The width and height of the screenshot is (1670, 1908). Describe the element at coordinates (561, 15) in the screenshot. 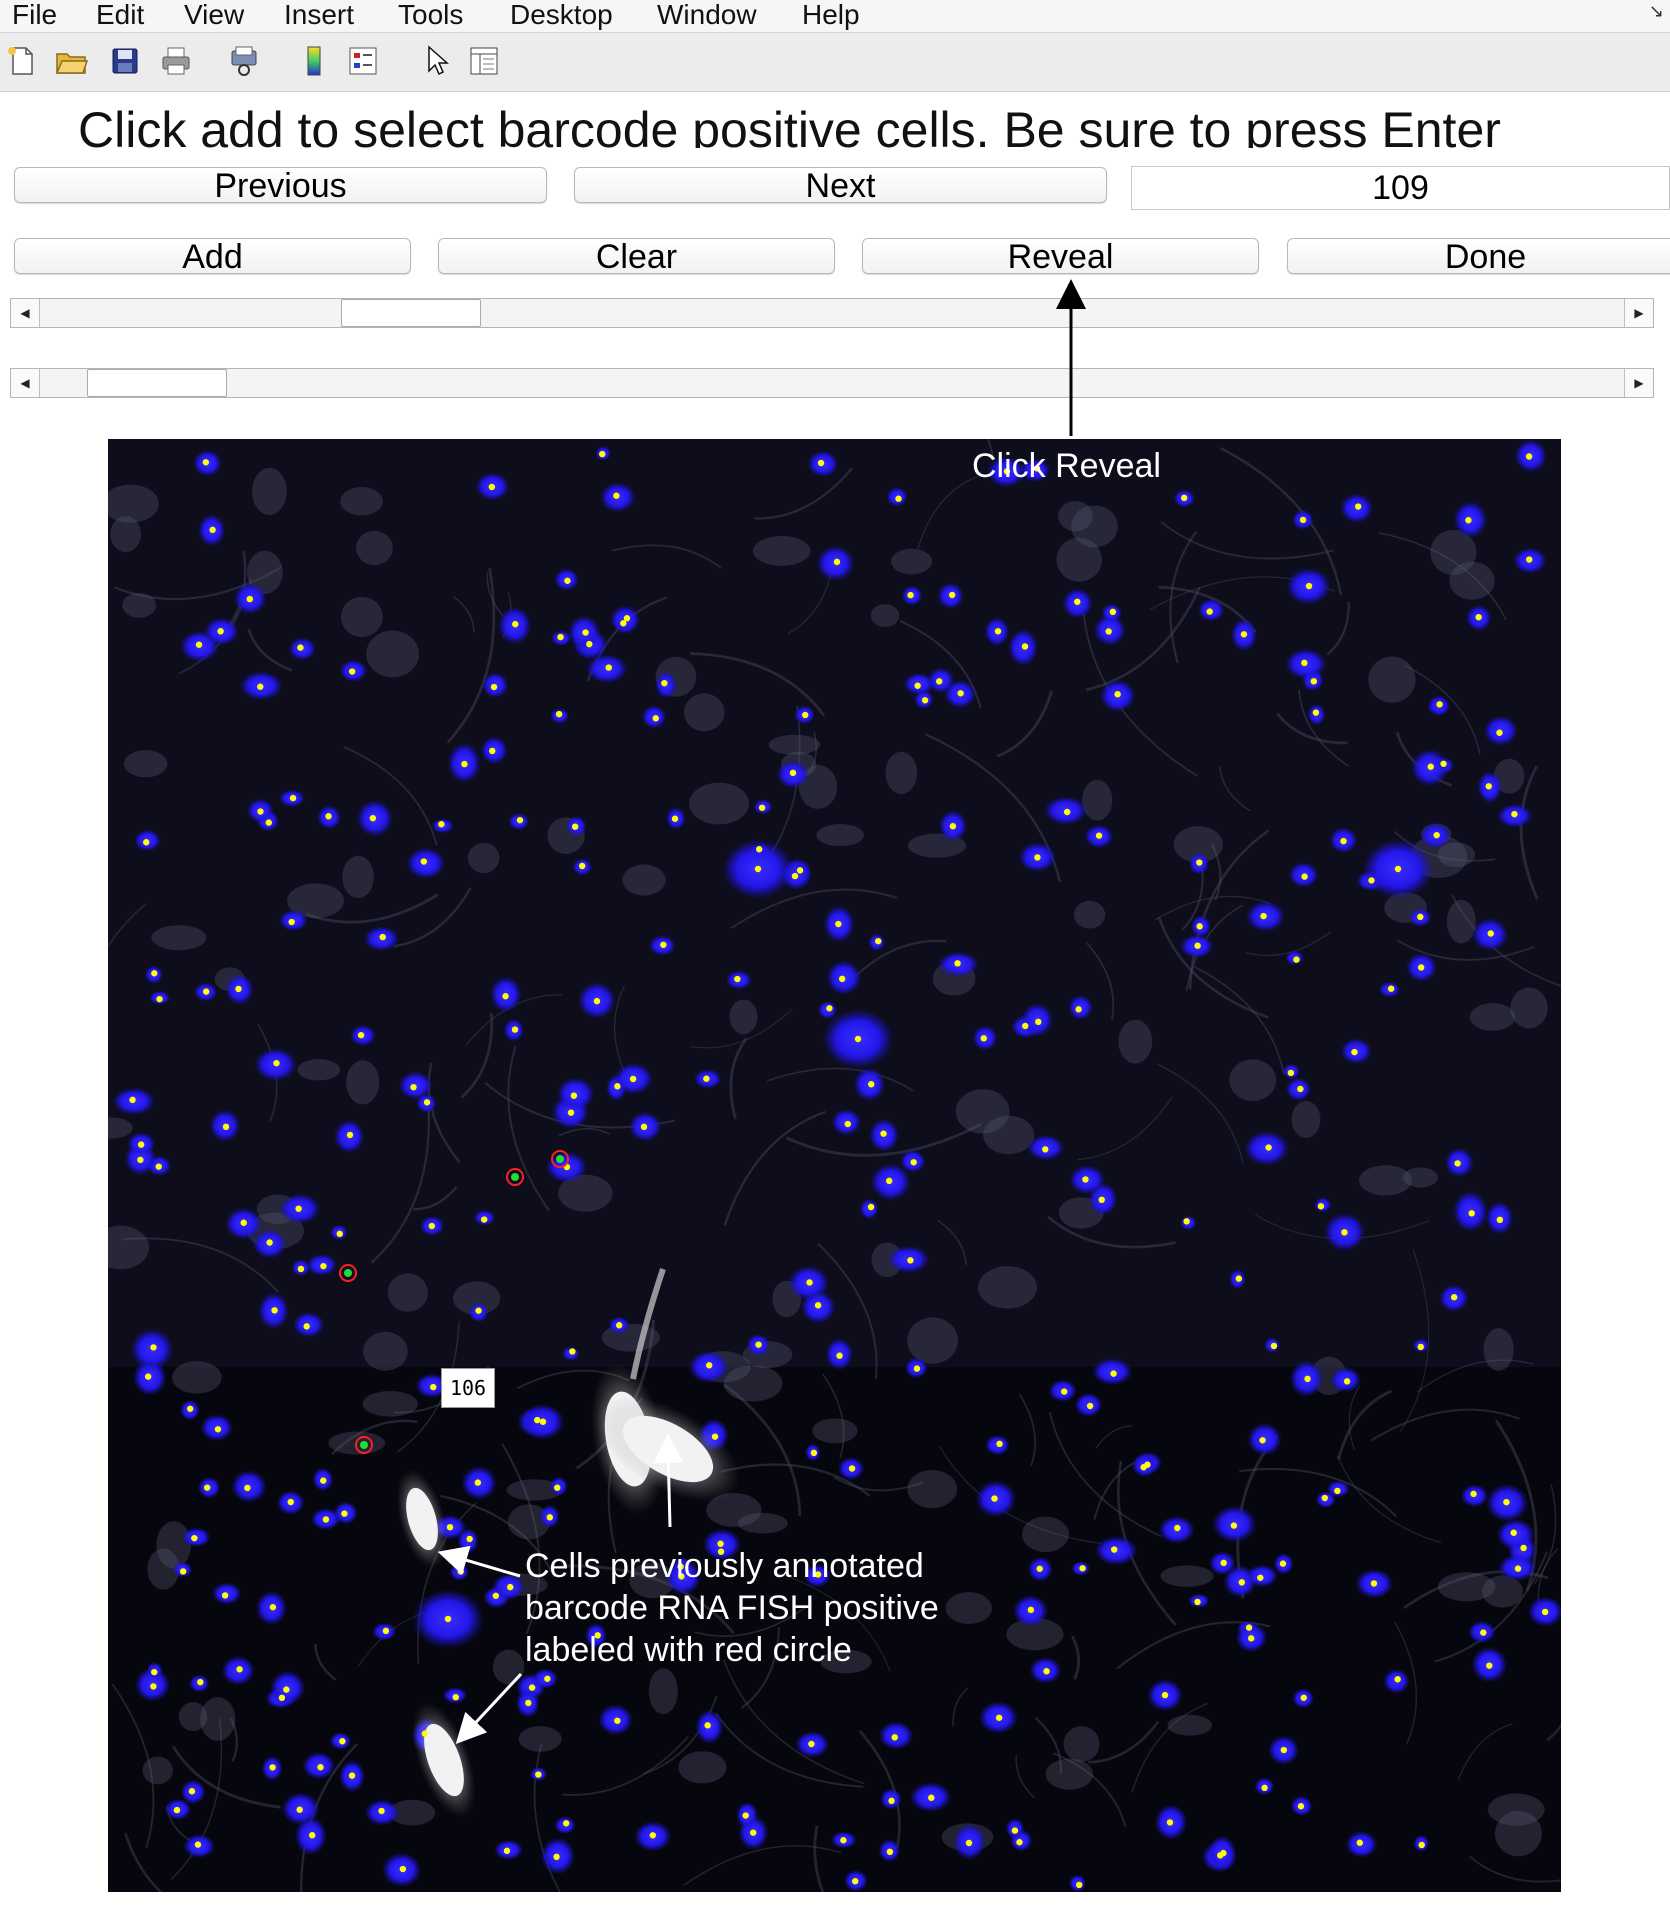

I see `menu-desktop: Desktop` at that location.